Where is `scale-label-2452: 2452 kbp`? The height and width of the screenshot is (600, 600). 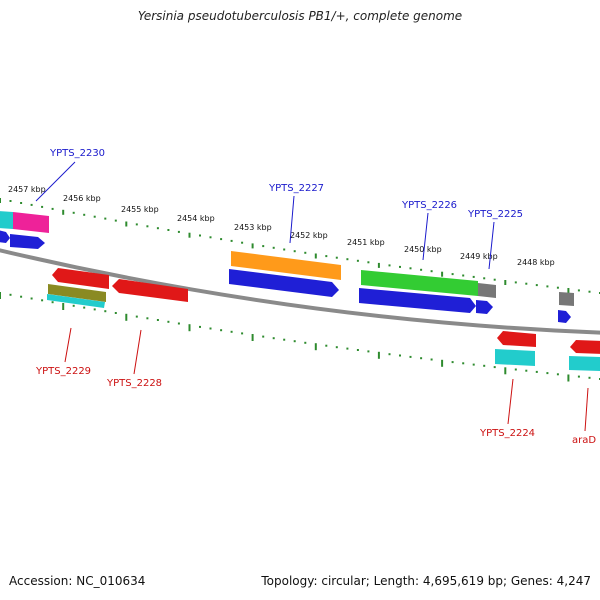
scale-label-2452: 2452 kbp is located at coordinates (309, 235).